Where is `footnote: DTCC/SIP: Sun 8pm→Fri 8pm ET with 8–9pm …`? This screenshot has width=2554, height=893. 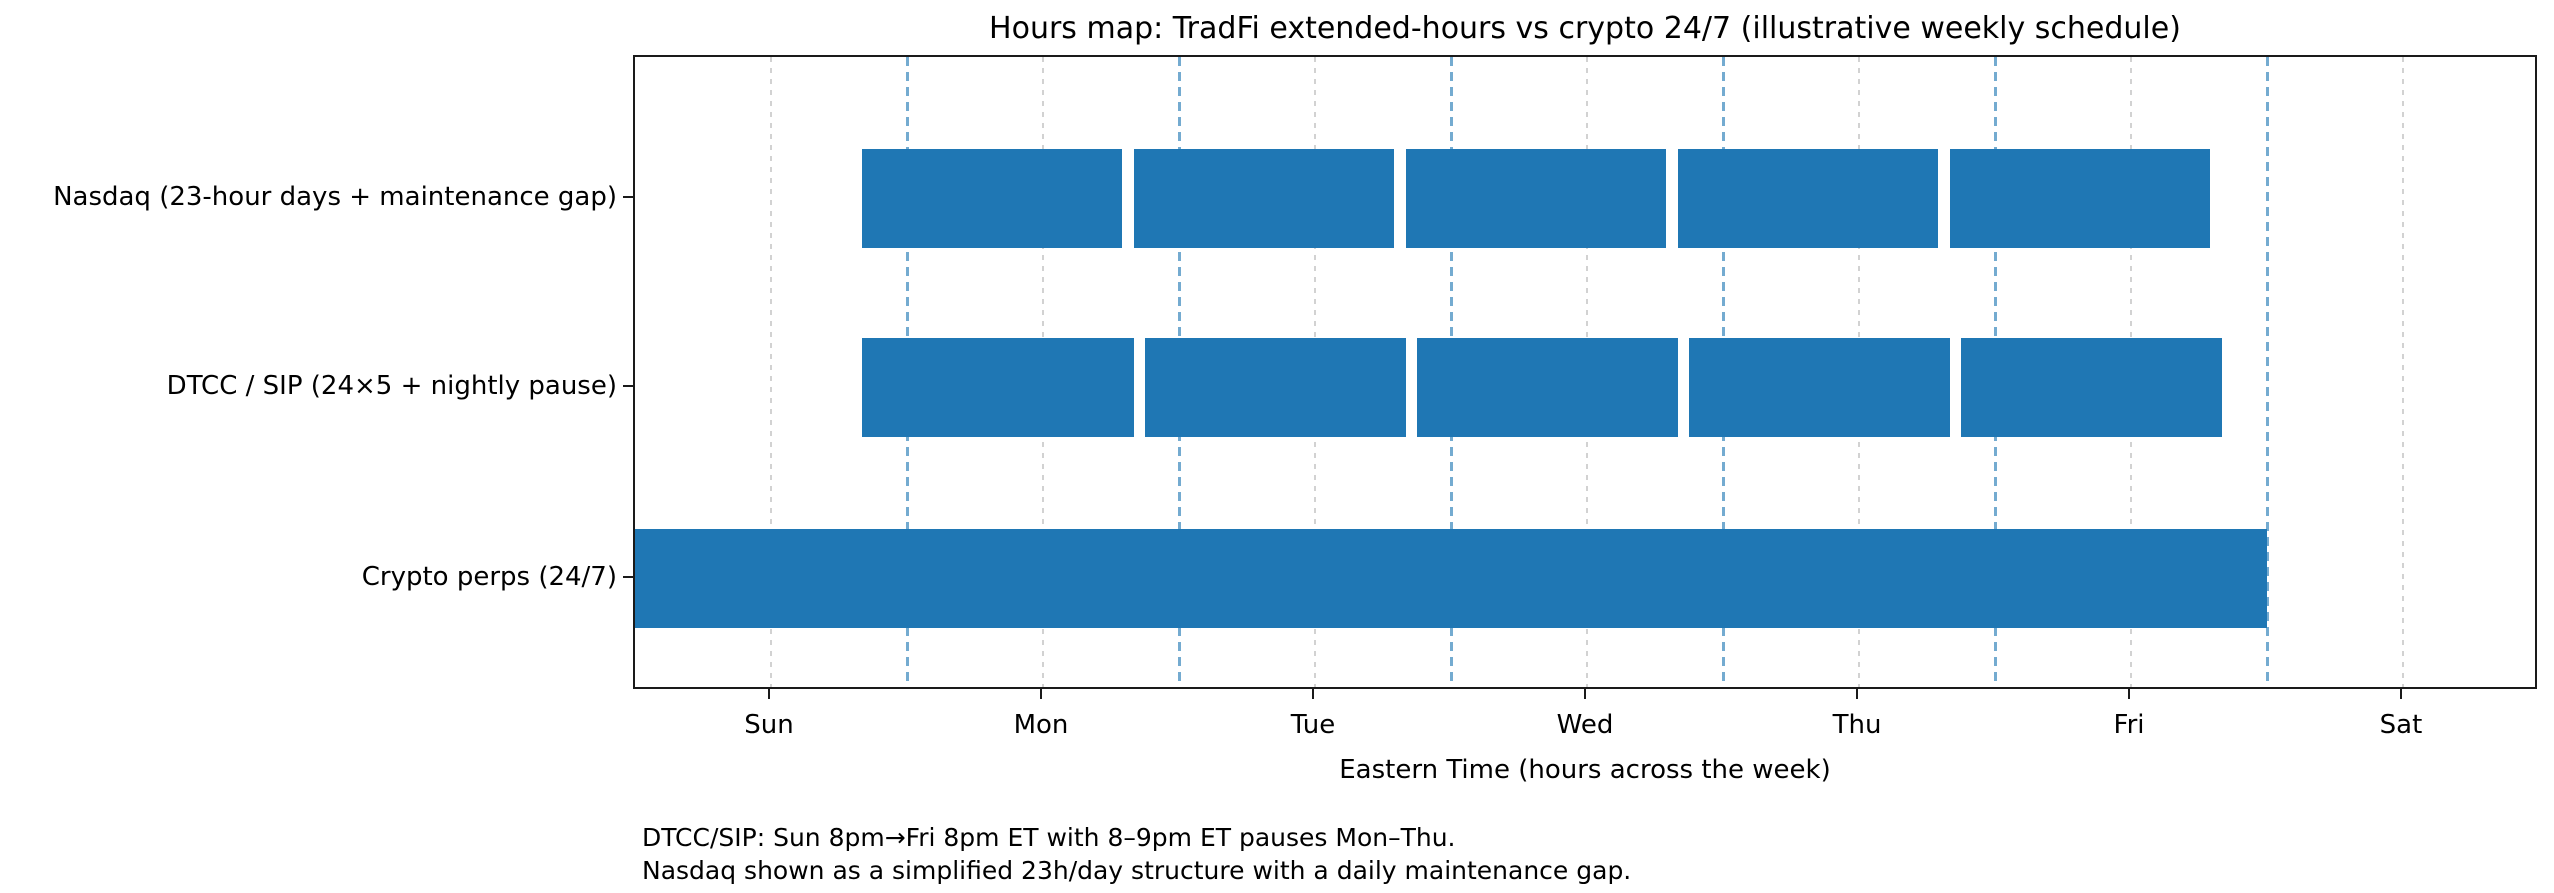
footnote: DTCC/SIP: Sun 8pm→Fri 8pm ET with 8–9pm … is located at coordinates (1136, 854).